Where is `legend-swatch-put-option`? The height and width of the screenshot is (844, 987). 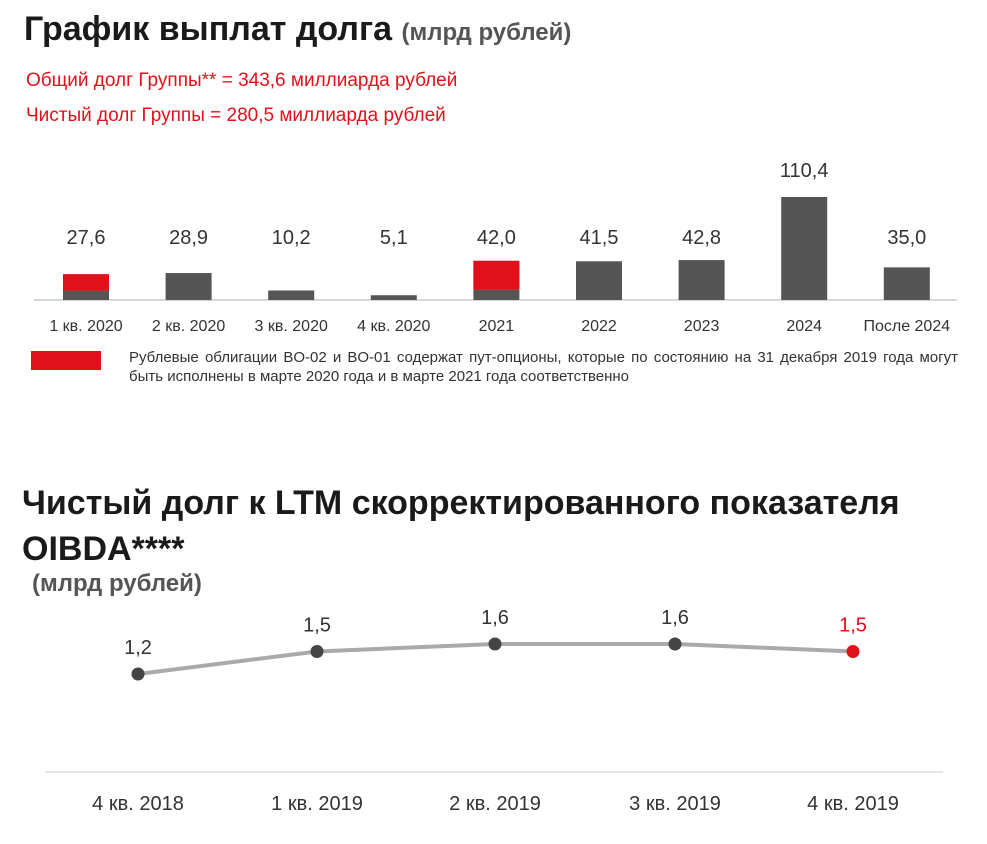
legend-swatch-put-option is located at coordinates (66, 360).